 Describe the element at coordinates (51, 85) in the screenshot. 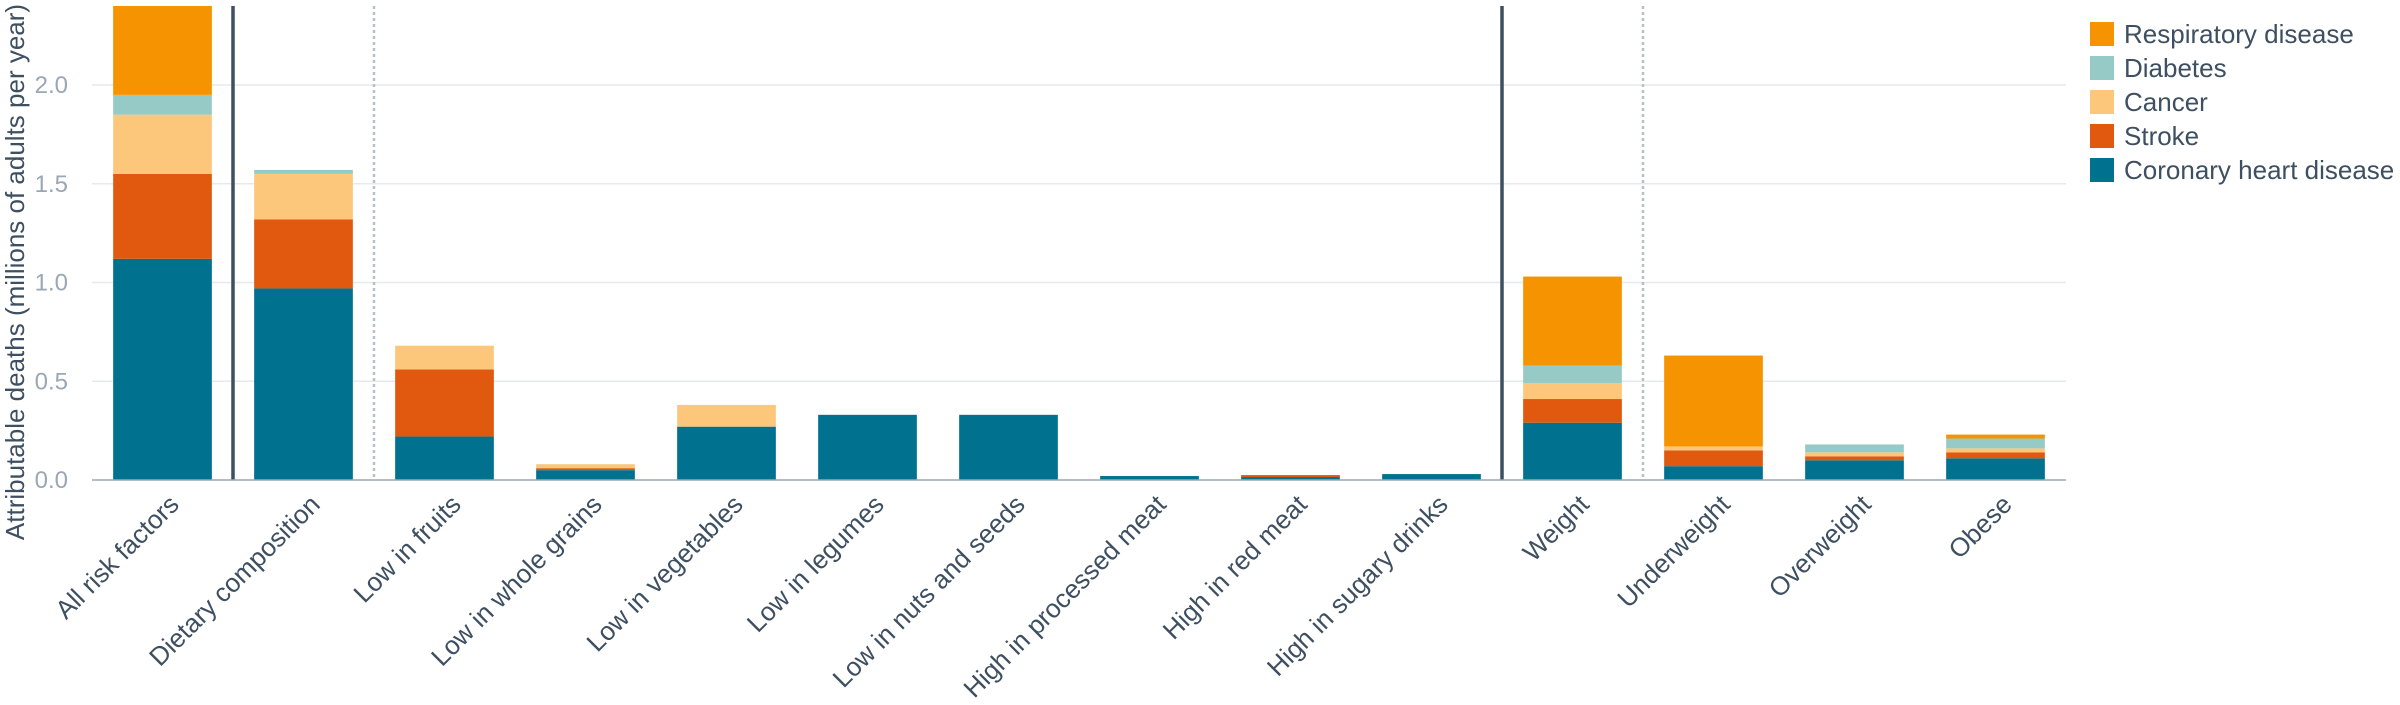

I see `y-tick-label: 2.0` at that location.